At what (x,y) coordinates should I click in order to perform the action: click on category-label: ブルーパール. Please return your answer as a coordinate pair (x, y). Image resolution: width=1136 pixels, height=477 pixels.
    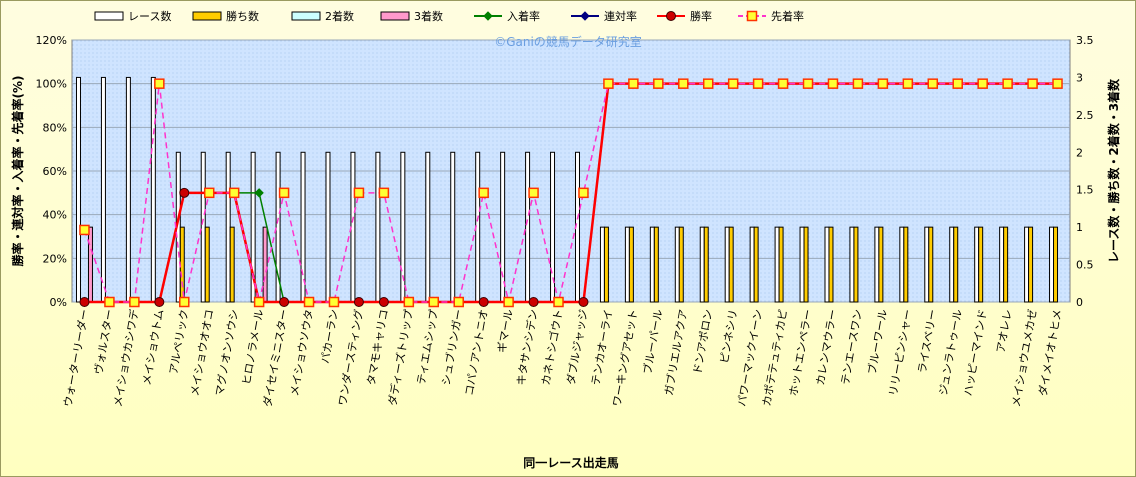
    Looking at the image, I should click on (652, 341).